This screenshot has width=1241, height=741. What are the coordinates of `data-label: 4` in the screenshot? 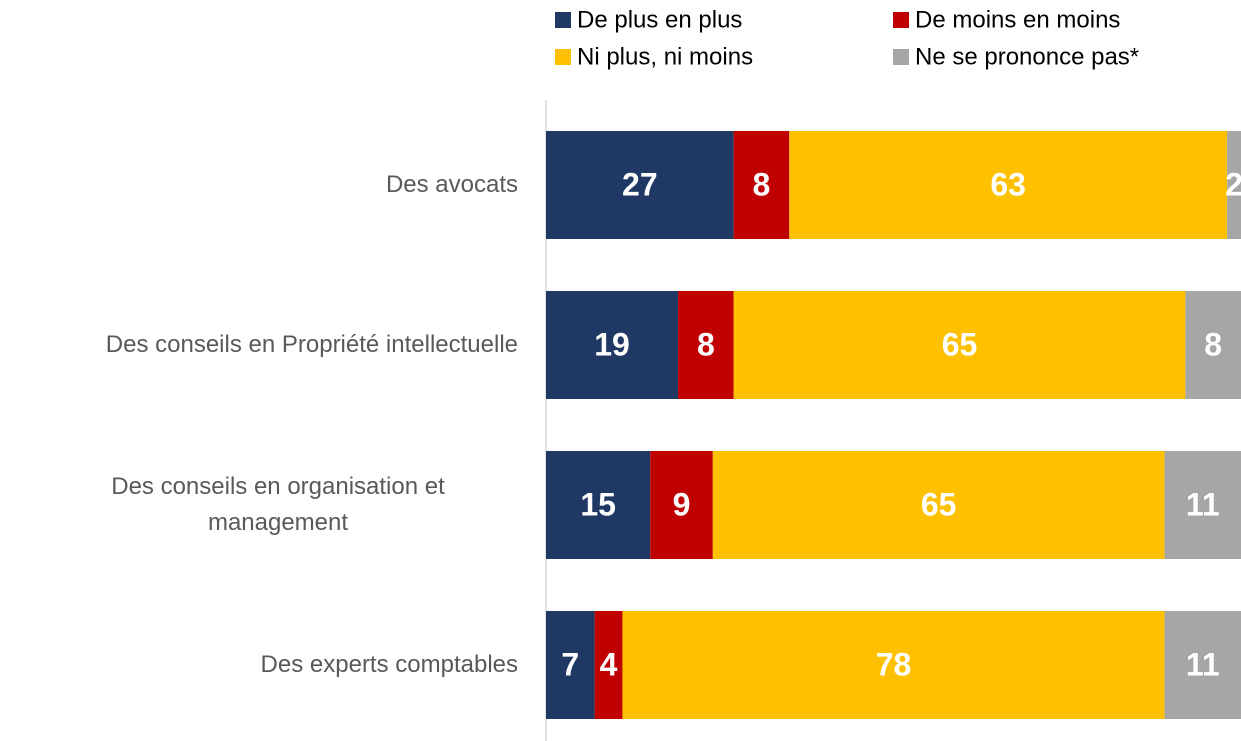 It's located at (609, 664).